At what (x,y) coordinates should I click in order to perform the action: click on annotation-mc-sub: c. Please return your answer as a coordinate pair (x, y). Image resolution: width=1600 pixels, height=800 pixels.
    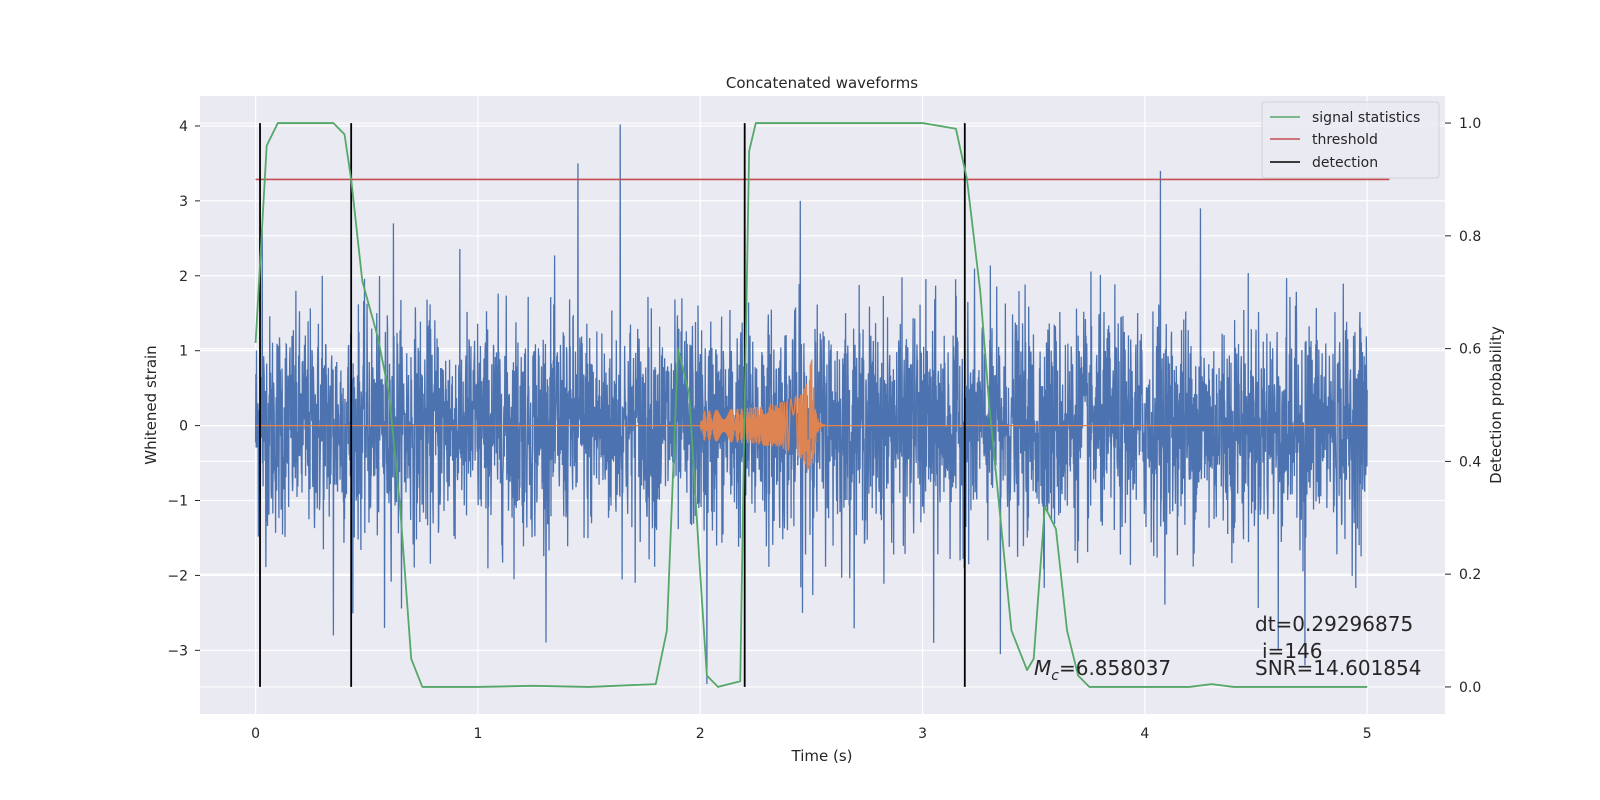
    Looking at the image, I should click on (1055, 676).